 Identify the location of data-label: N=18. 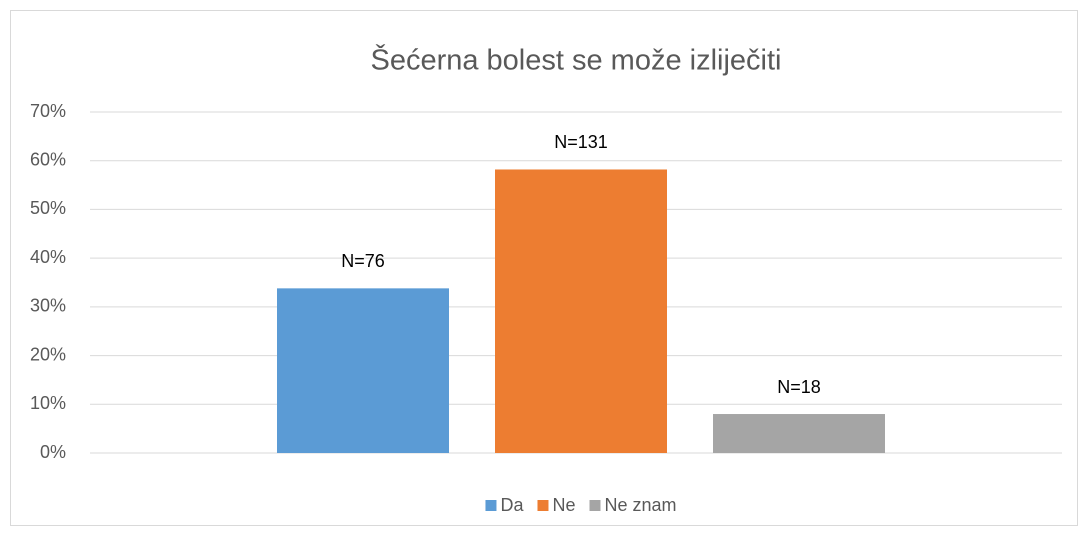
(799, 387).